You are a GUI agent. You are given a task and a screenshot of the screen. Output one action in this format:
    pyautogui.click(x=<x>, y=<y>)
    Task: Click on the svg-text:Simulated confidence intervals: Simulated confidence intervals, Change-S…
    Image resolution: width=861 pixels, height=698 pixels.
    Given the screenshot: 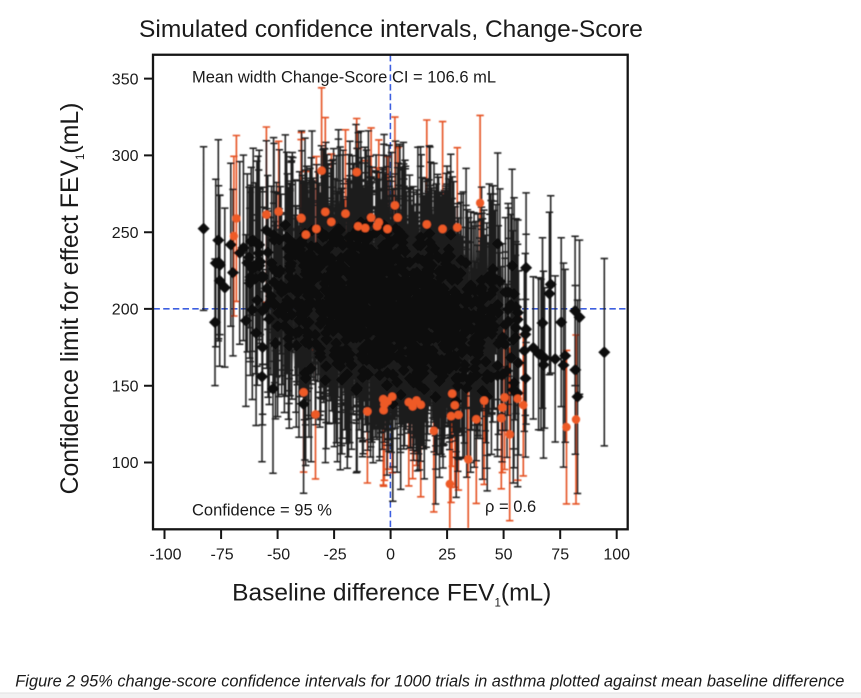 What is the action you would take?
    pyautogui.click(x=391, y=29)
    